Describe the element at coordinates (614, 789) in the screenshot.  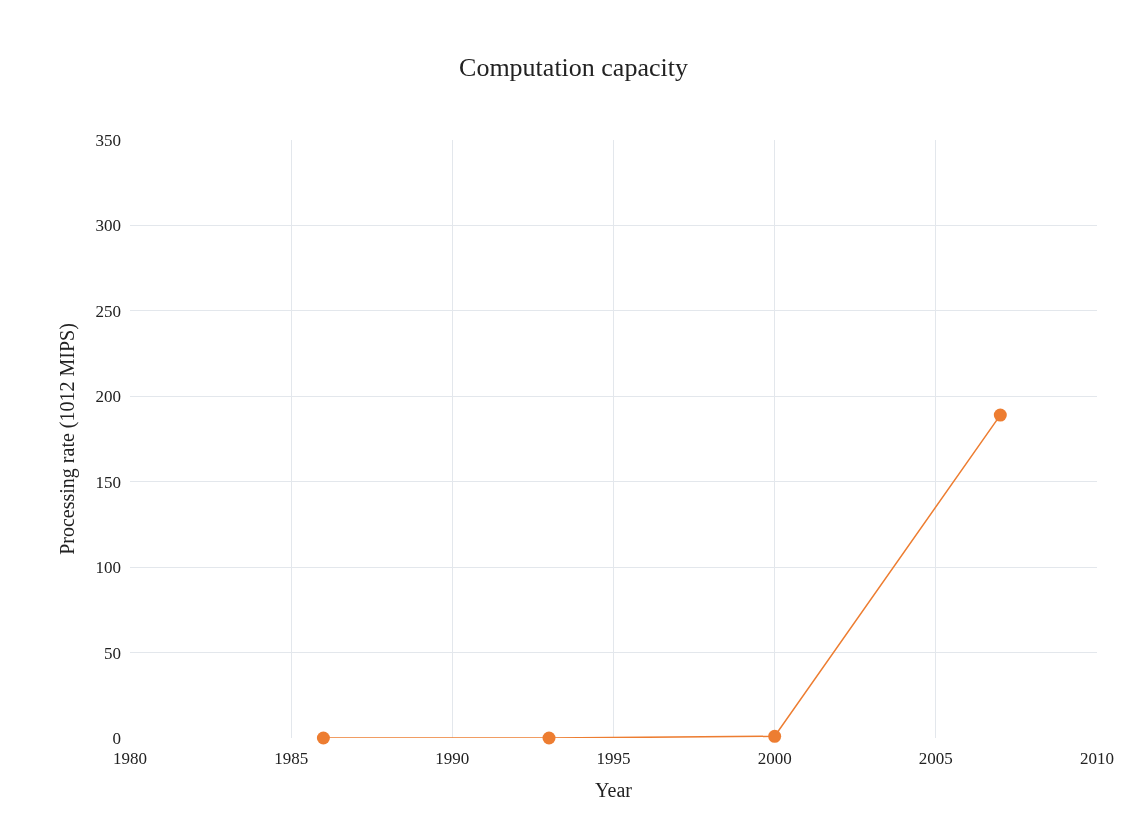
I see `x-axis-title: Year` at that location.